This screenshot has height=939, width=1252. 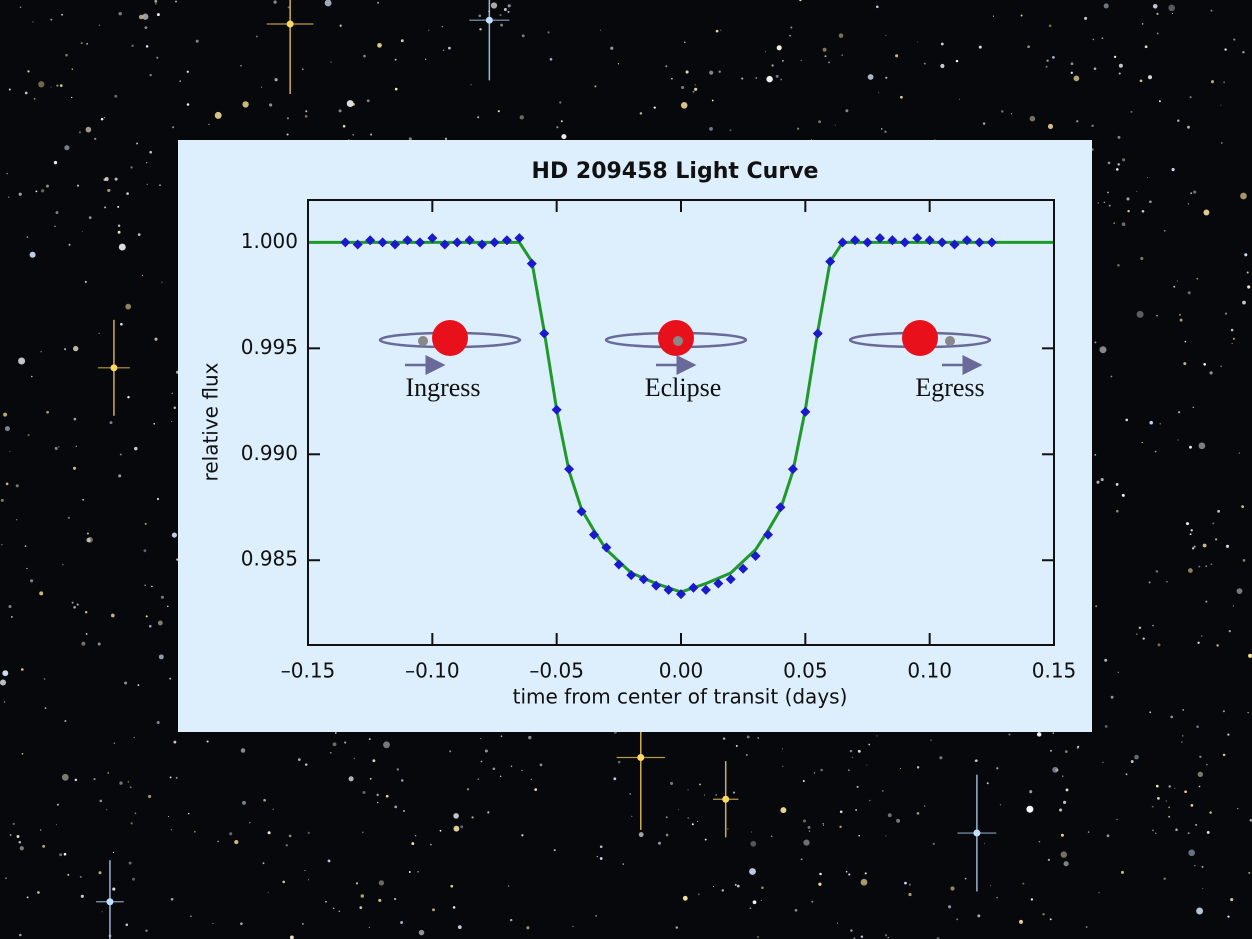 I want to click on x-tick-label: –0.15, so click(x=308, y=671).